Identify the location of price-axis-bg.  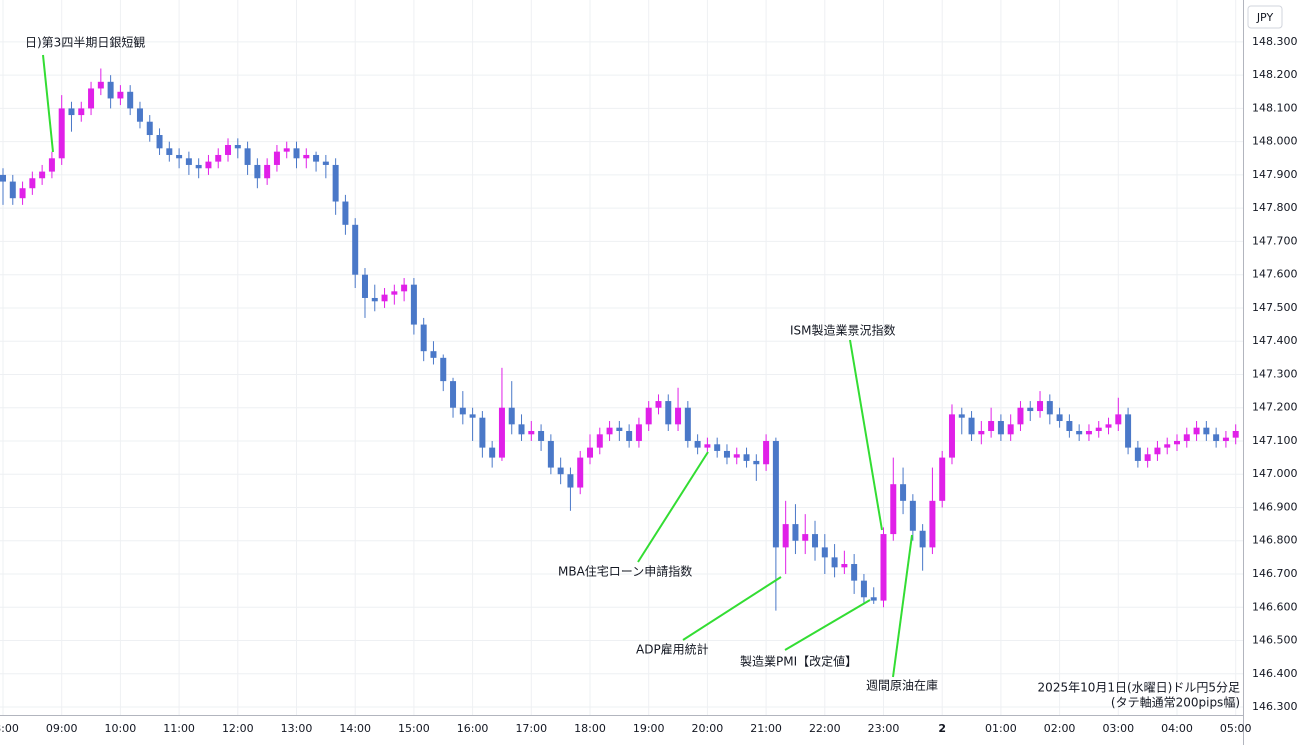
(1272, 372).